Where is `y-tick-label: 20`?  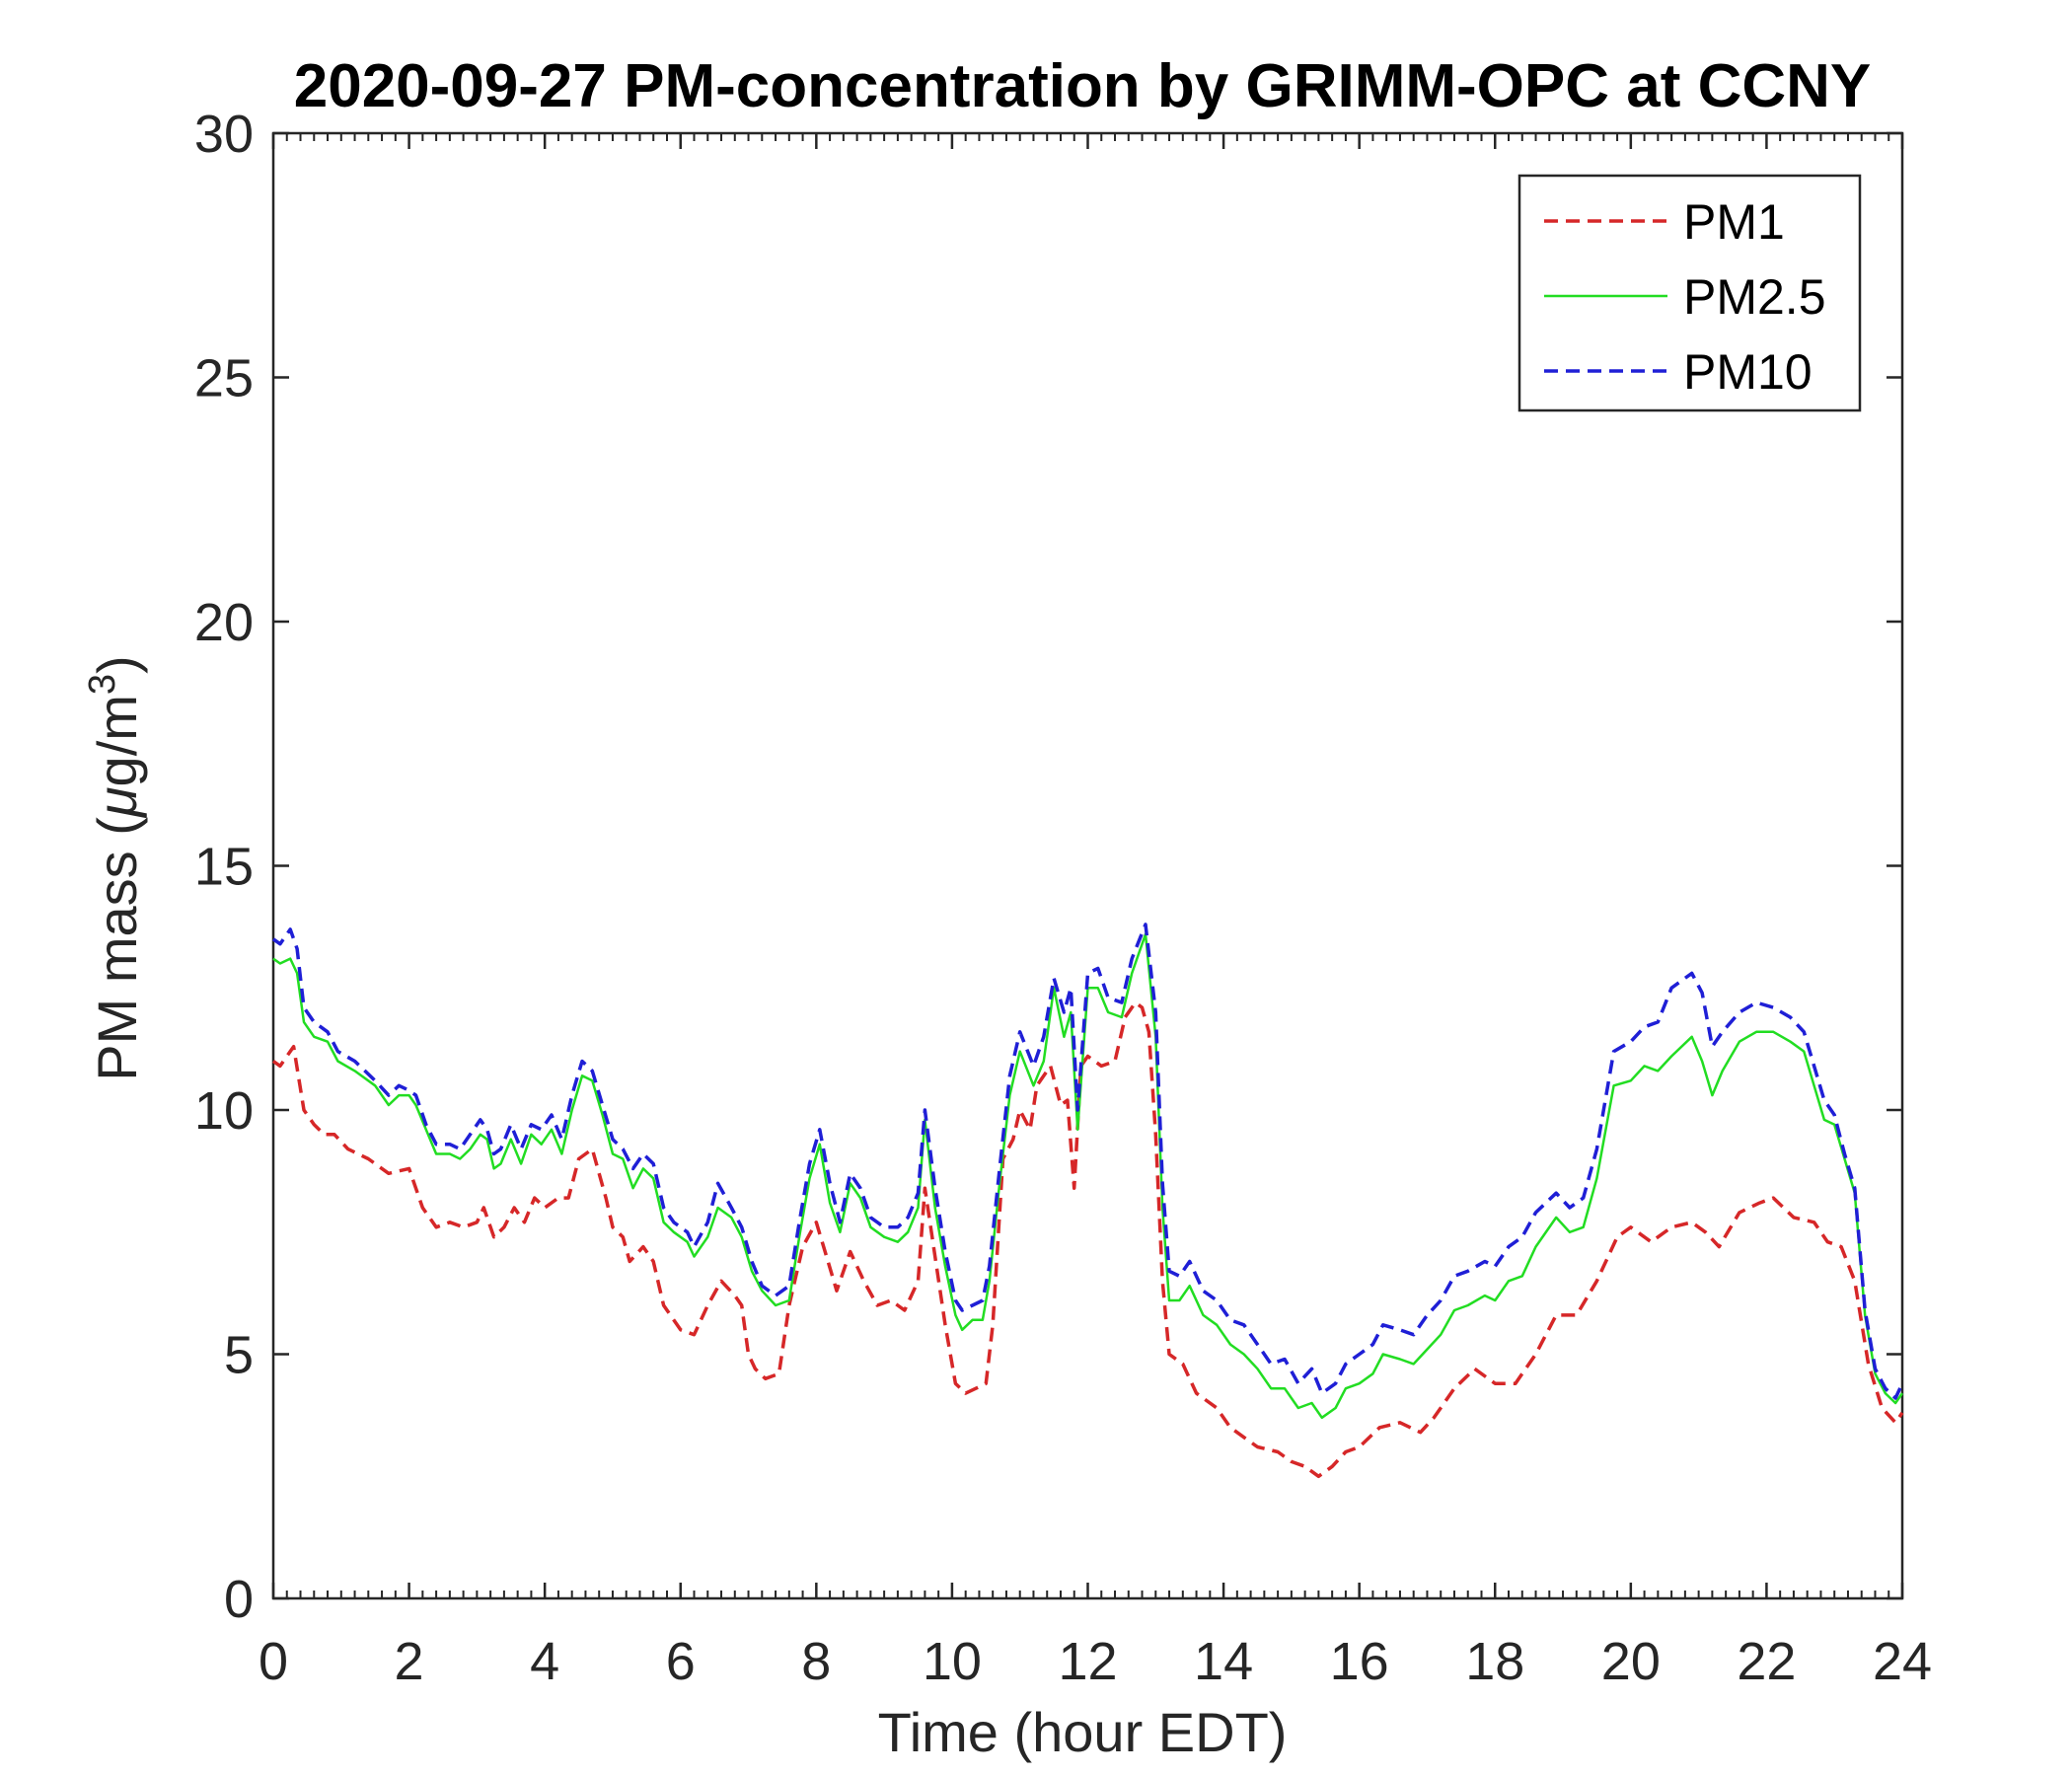
y-tick-label: 20 is located at coordinates (224, 622).